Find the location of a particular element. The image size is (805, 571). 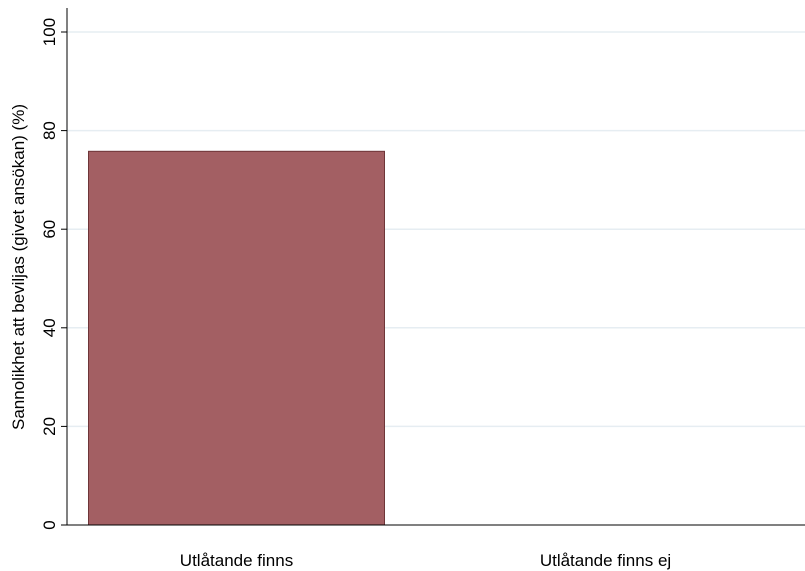

y-tick-label: 100 is located at coordinates (49, 32).